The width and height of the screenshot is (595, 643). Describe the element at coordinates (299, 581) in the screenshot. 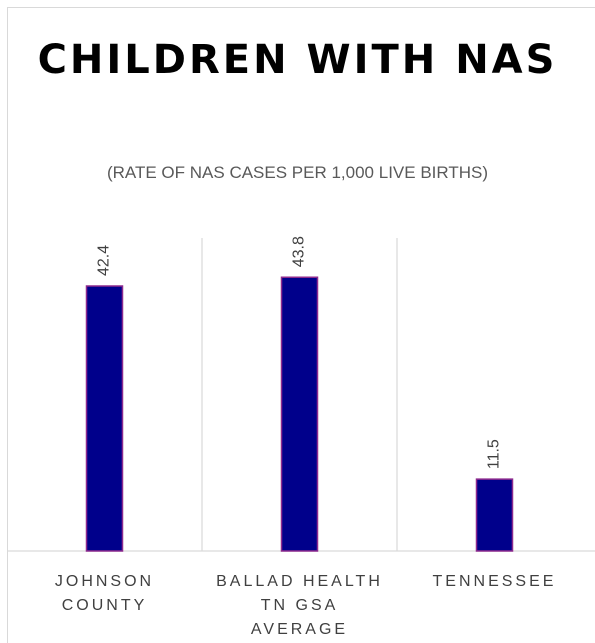

I see `category-label: BALLAD HEALTH` at that location.